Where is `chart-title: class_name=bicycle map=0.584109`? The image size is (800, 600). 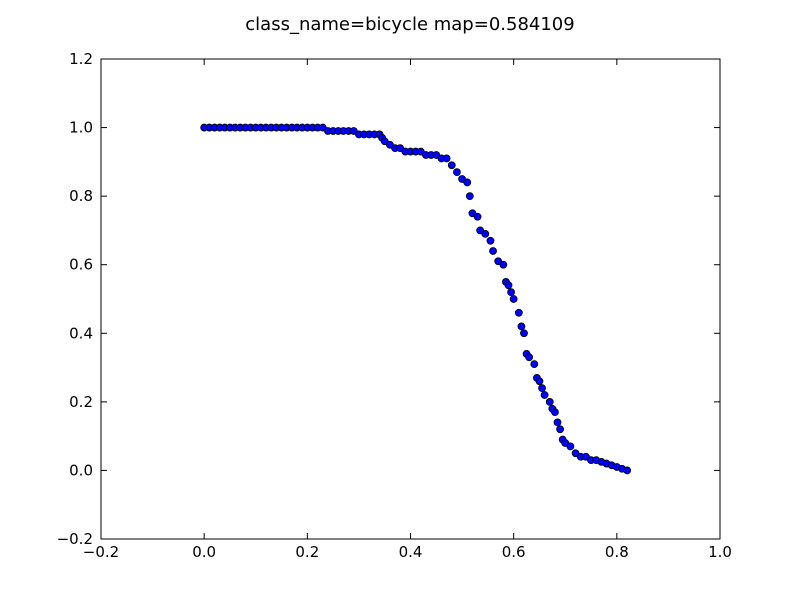
chart-title: class_name=bicycle map=0.584109 is located at coordinates (409, 24).